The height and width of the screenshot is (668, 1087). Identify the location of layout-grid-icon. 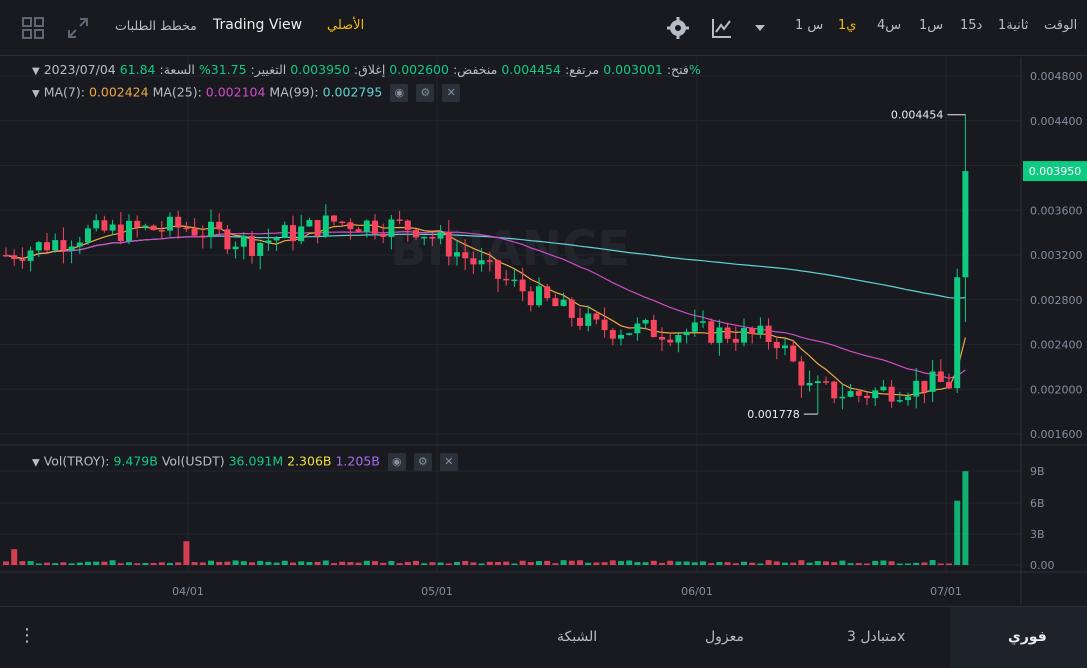
(33, 28).